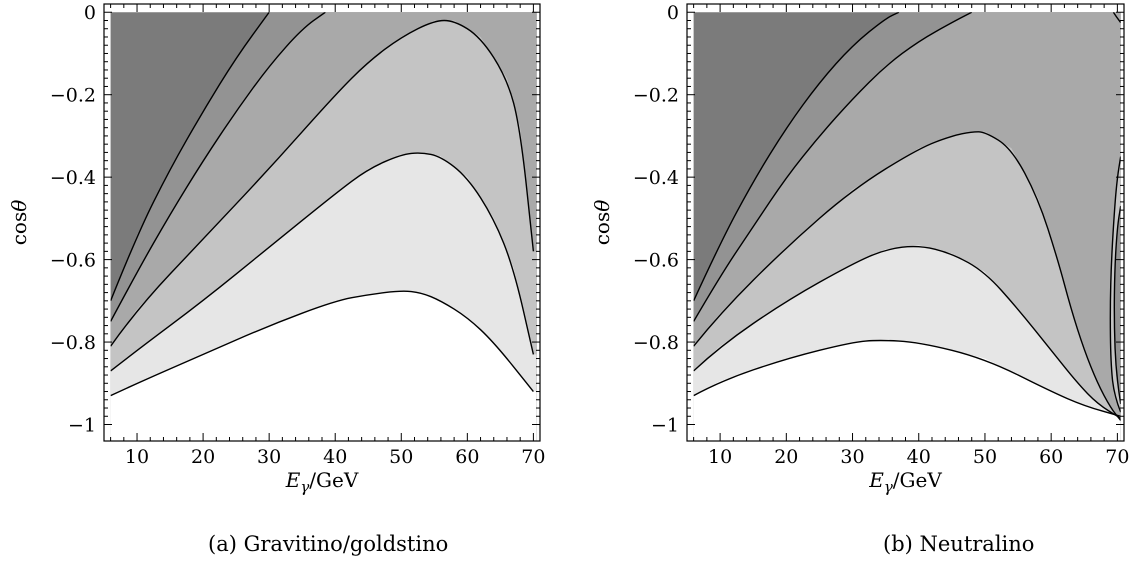 The height and width of the screenshot is (563, 1135). Describe the element at coordinates (328, 544) in the screenshot. I see `panel-caption: (a) Gravitino/goldstino` at that location.